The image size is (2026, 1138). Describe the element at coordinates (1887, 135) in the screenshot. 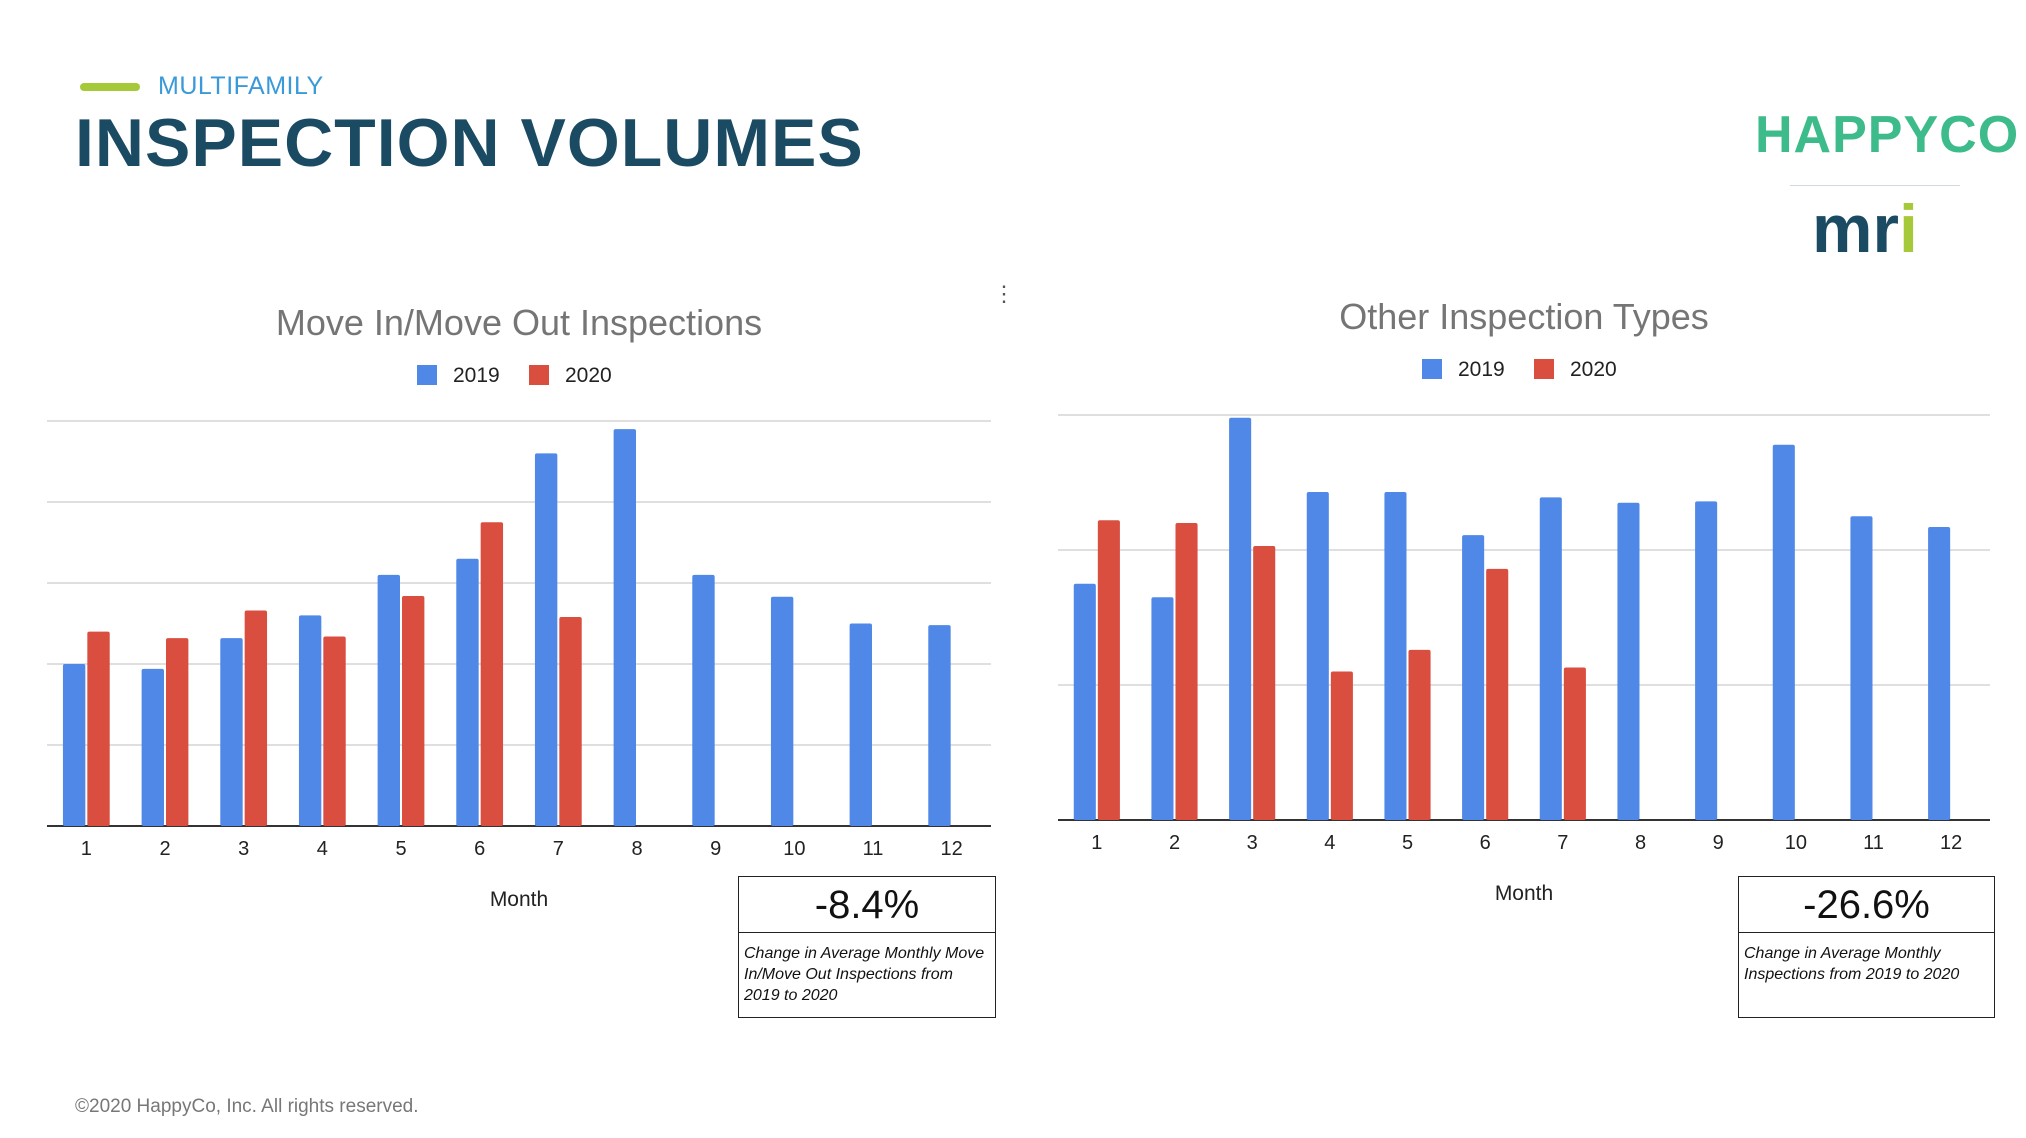

I see `happyco-logo: HAPPYCO` at that location.